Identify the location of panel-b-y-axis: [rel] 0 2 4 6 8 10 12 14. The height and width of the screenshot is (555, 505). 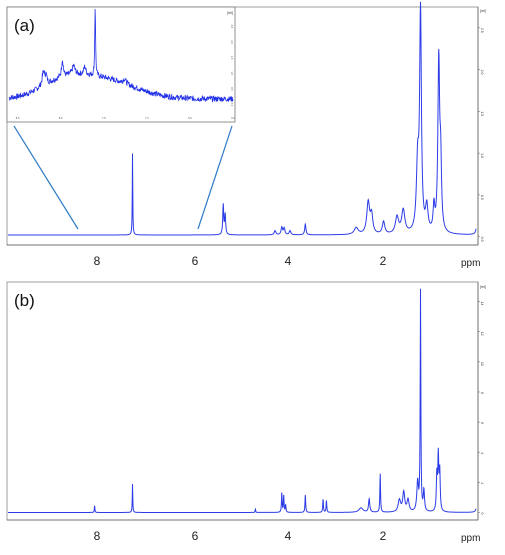
(481, 401).